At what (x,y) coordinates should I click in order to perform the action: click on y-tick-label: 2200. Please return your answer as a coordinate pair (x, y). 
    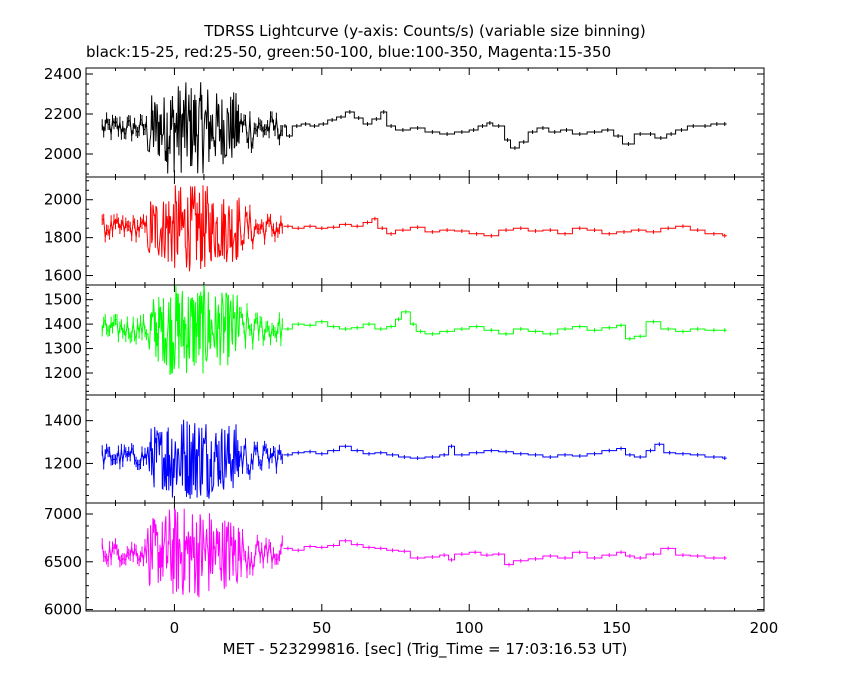
    Looking at the image, I should click on (63, 114).